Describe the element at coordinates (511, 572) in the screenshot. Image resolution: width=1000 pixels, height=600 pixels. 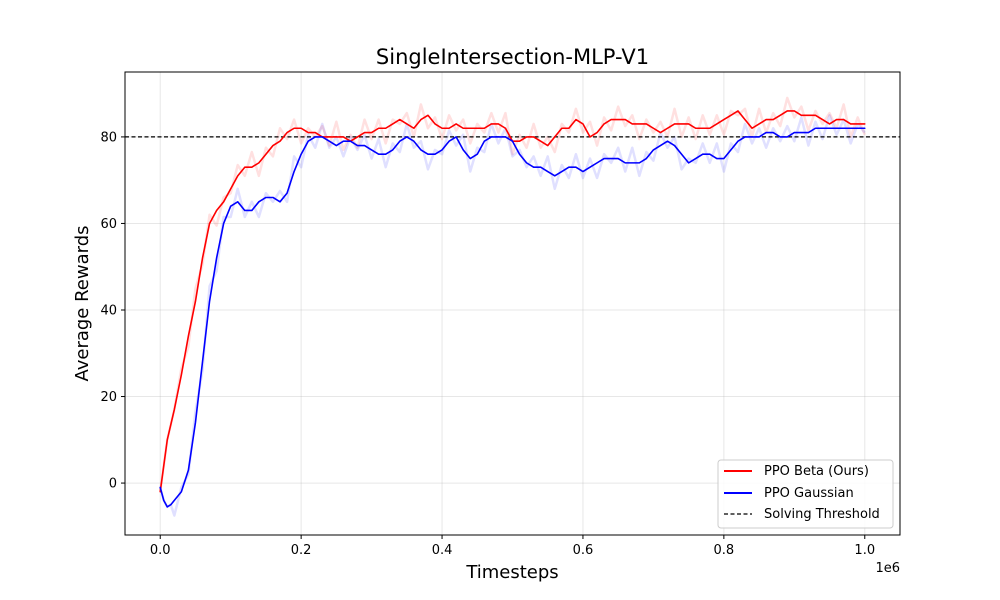
I see `x-axis-title: Timesteps` at that location.